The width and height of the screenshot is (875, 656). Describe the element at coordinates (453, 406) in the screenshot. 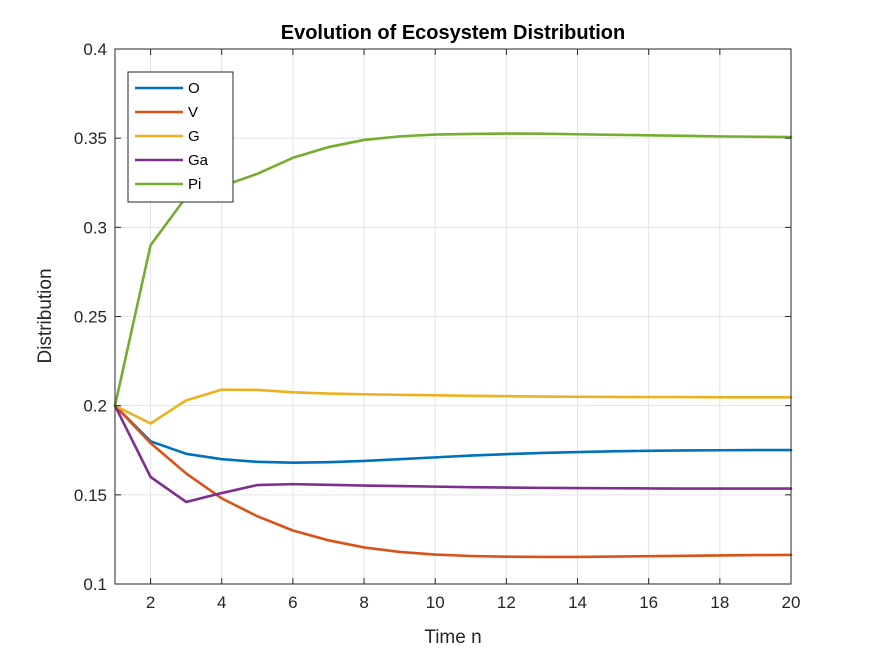

I see `series-line-g` at that location.